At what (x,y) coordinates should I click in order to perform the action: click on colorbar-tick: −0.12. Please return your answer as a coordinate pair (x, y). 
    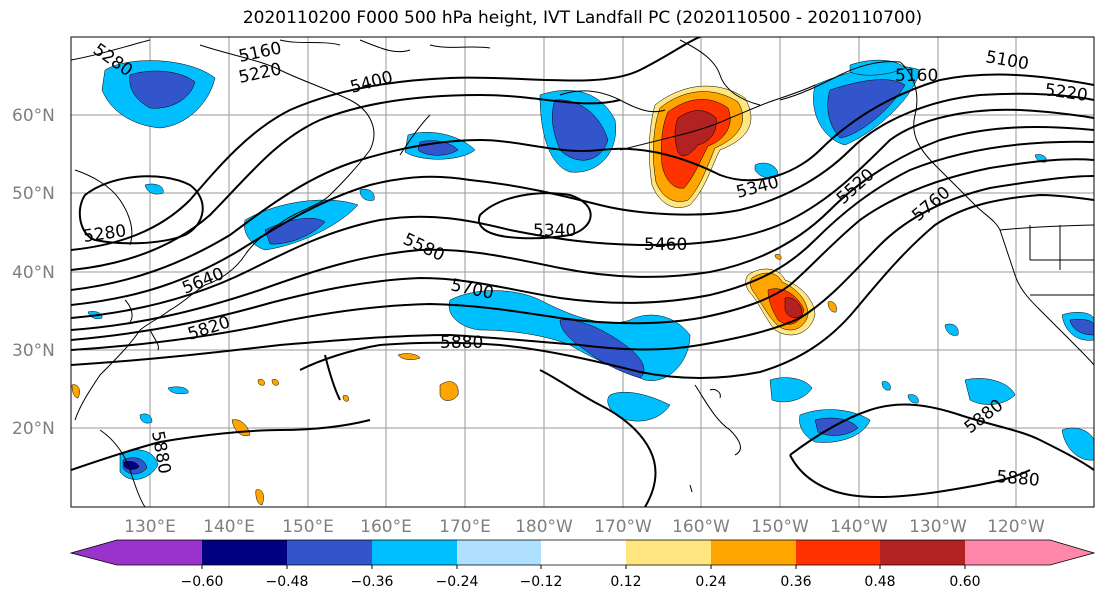
    Looking at the image, I should click on (541, 582).